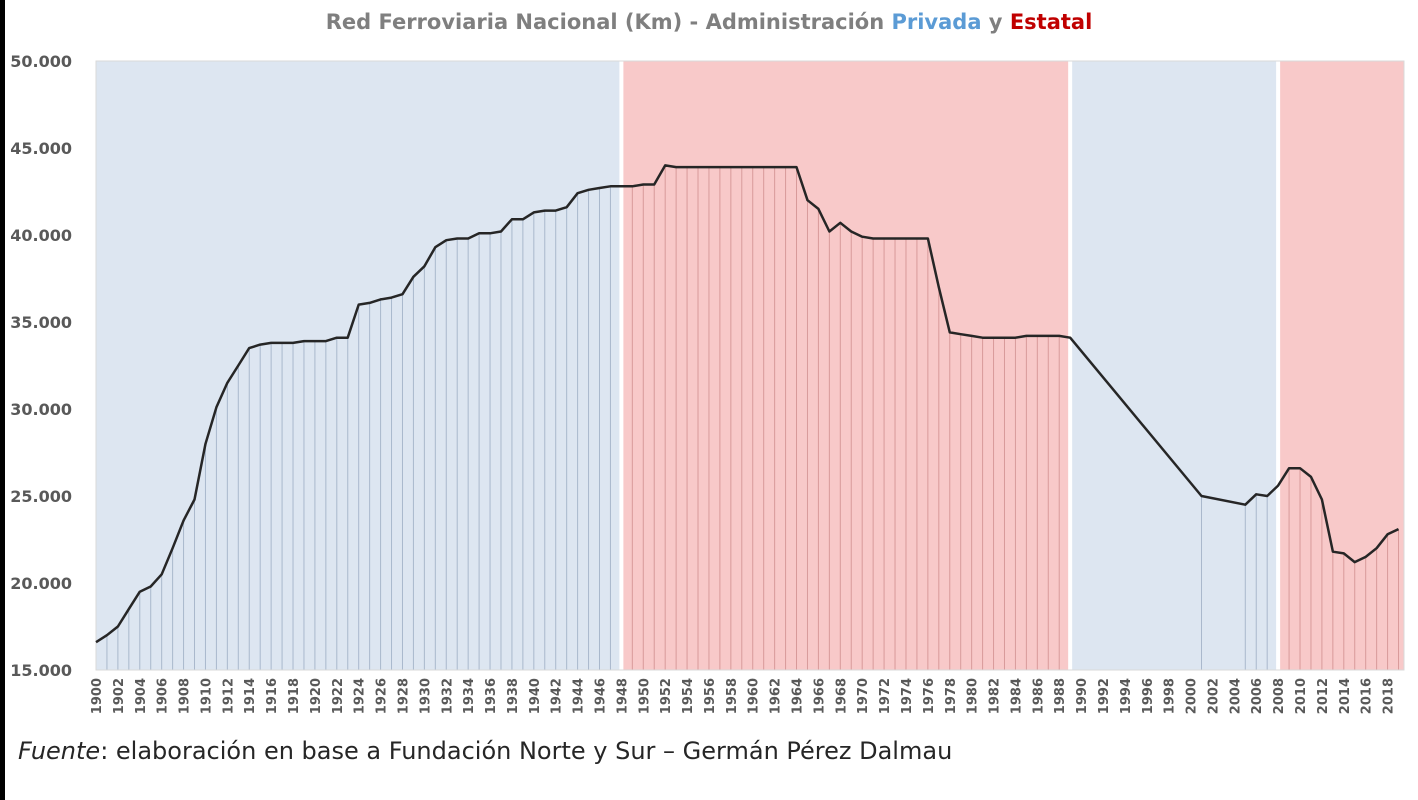 The width and height of the screenshot is (1418, 800). Describe the element at coordinates (41, 322) in the screenshot. I see `y-tick-label: 35.000` at that location.